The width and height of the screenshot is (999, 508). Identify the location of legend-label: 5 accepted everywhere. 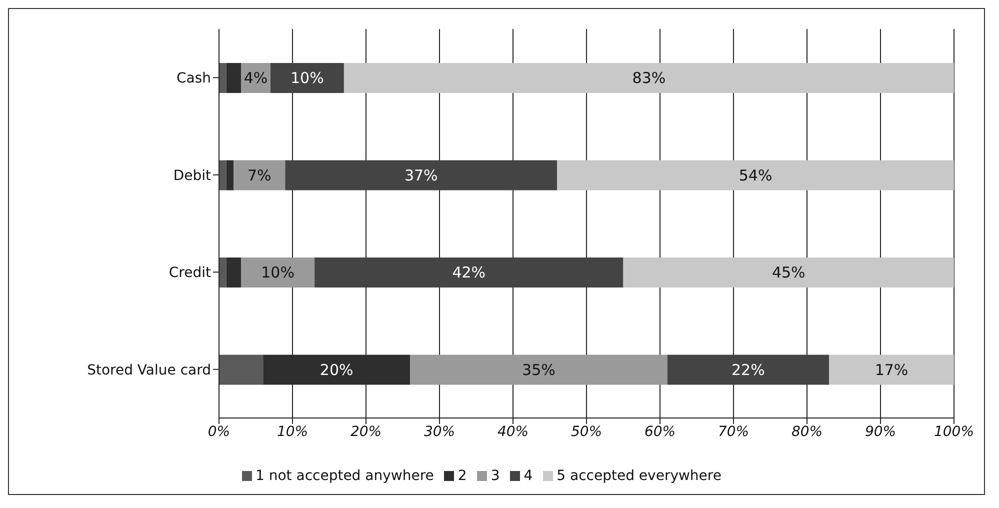
(639, 476).